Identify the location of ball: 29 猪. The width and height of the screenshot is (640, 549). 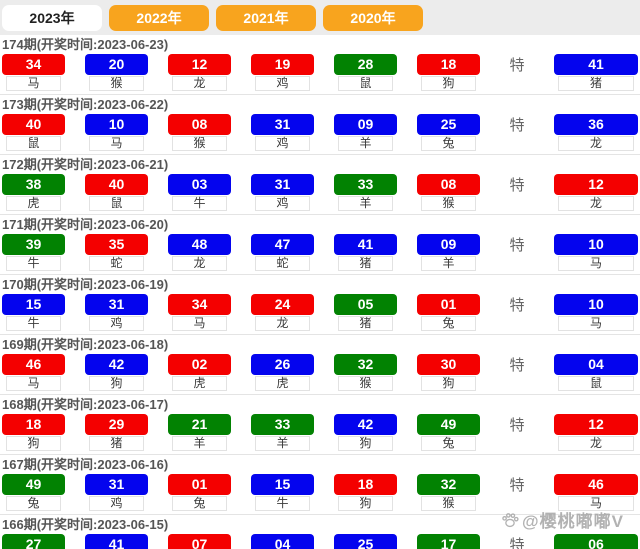
(116, 432).